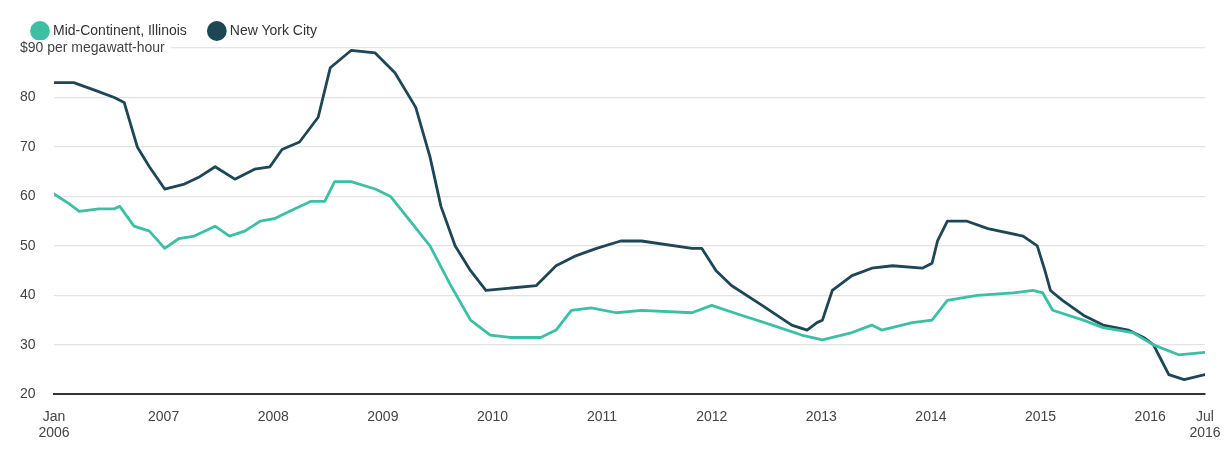 This screenshot has width=1227, height=452. I want to click on x-tick-label: 2009, so click(383, 415).